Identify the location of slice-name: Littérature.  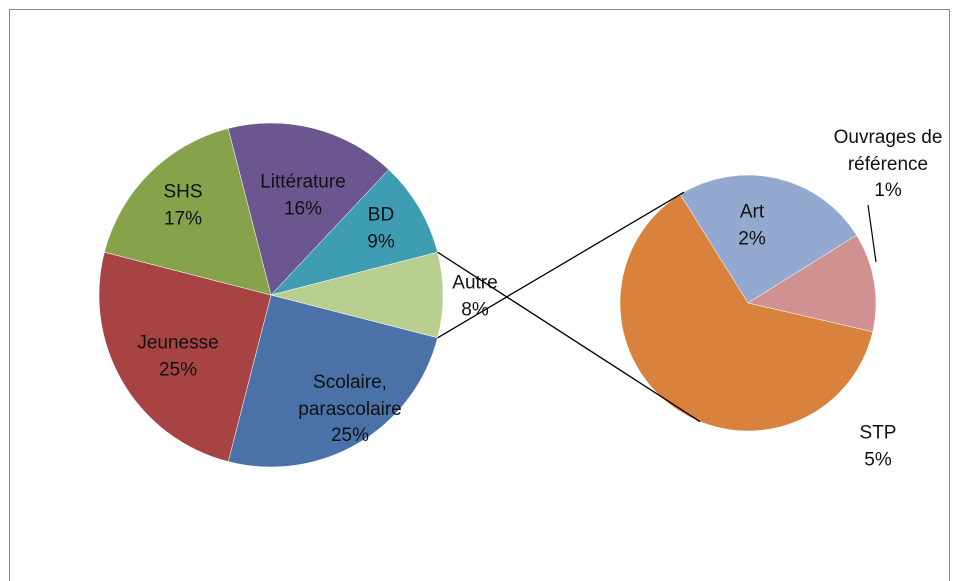
(303, 182).